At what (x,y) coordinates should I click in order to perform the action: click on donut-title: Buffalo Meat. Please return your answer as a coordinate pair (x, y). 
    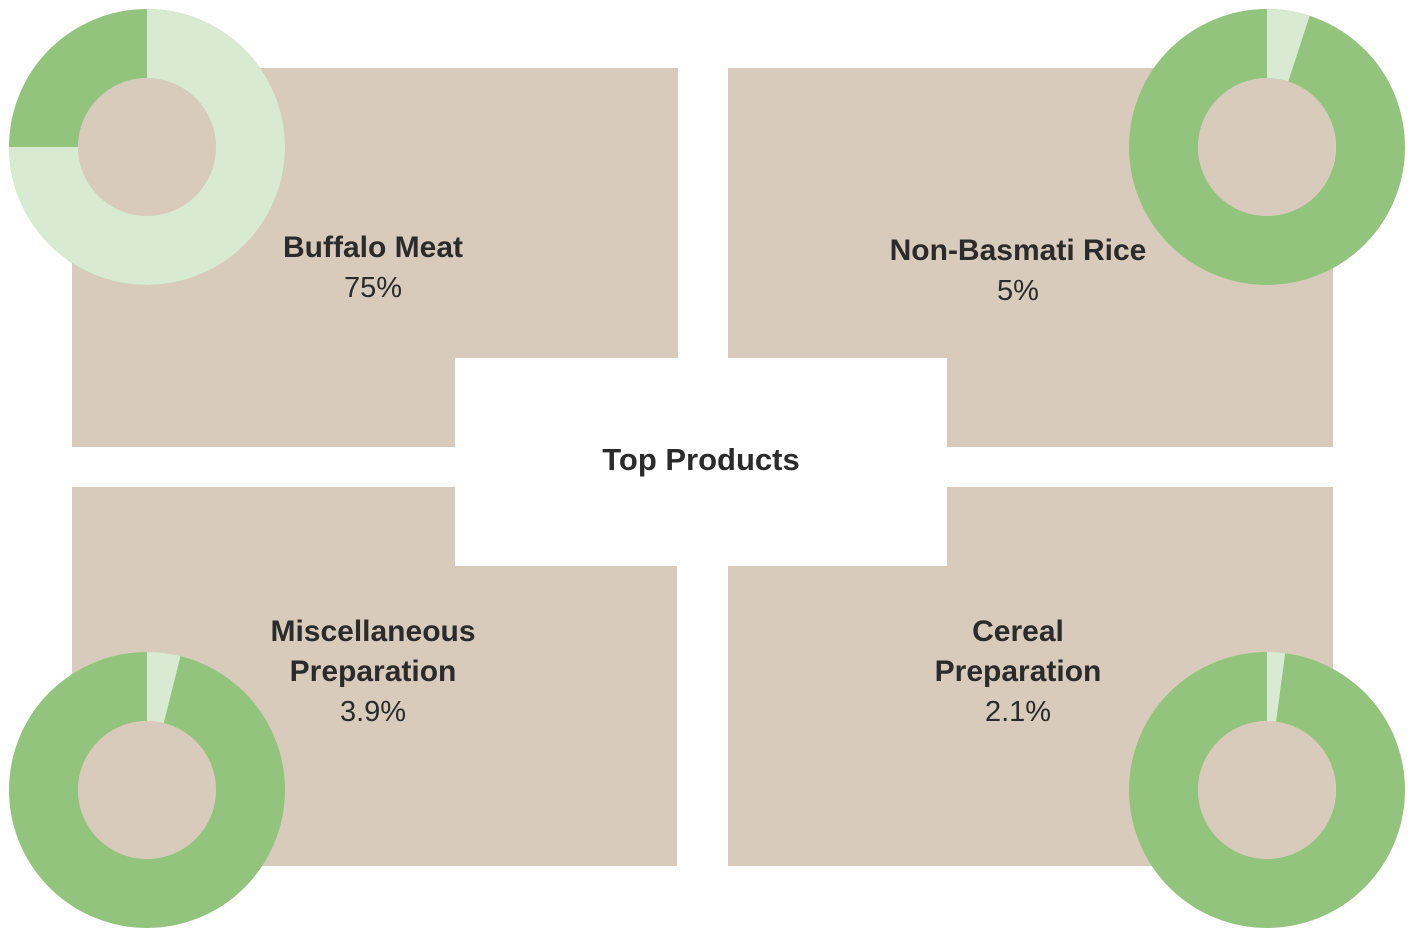
    Looking at the image, I should click on (373, 247).